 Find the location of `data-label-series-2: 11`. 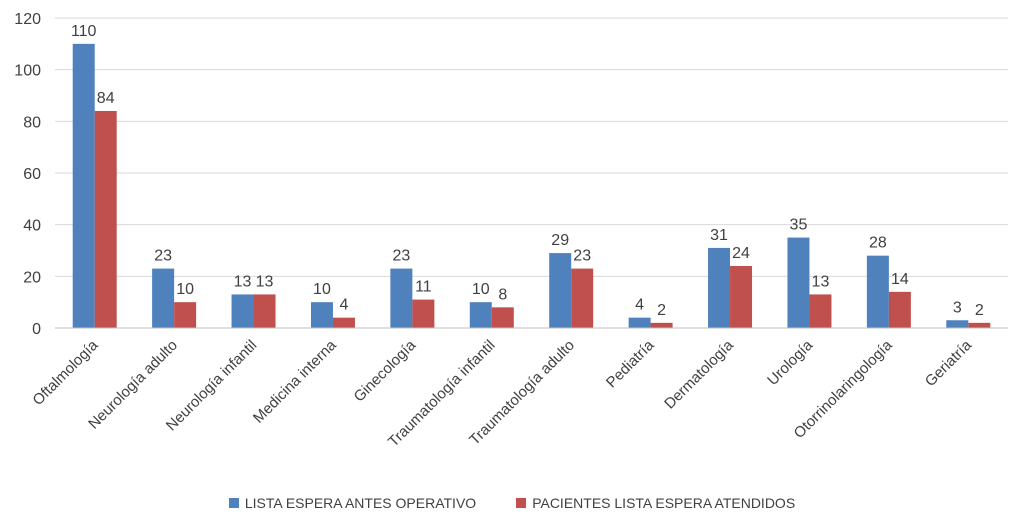

data-label-series-2: 11 is located at coordinates (423, 287).